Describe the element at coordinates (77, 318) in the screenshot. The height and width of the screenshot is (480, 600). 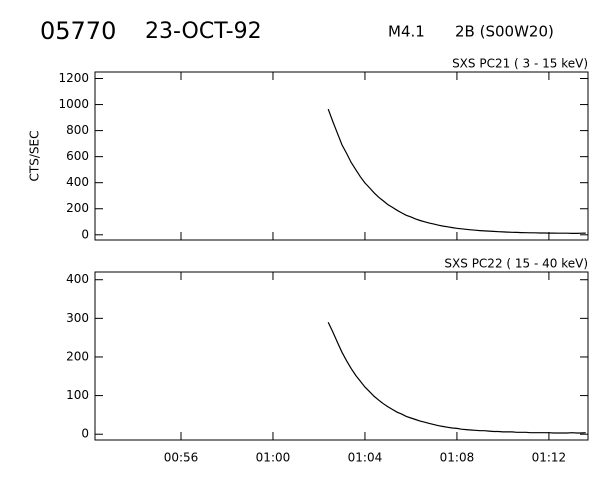
I see `y-tick-label: 300` at that location.